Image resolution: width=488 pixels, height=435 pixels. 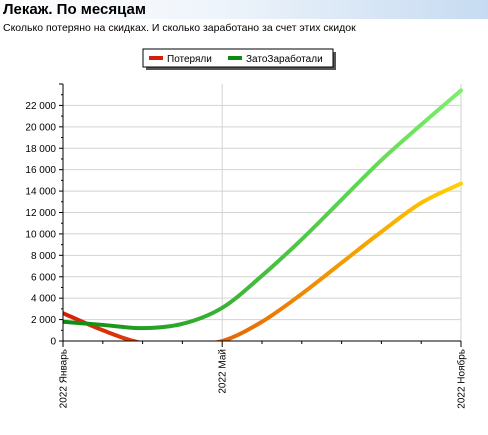 What do you see at coordinates (53, 342) in the screenshot?
I see `y-tick-label: 0` at bounding box center [53, 342].